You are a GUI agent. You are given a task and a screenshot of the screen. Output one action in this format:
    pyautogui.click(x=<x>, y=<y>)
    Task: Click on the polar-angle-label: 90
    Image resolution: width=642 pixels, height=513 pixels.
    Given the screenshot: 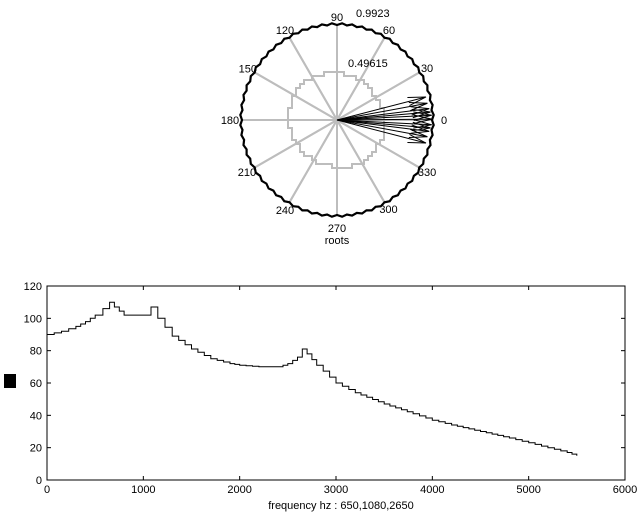 What is the action you would take?
    pyautogui.click(x=337, y=18)
    